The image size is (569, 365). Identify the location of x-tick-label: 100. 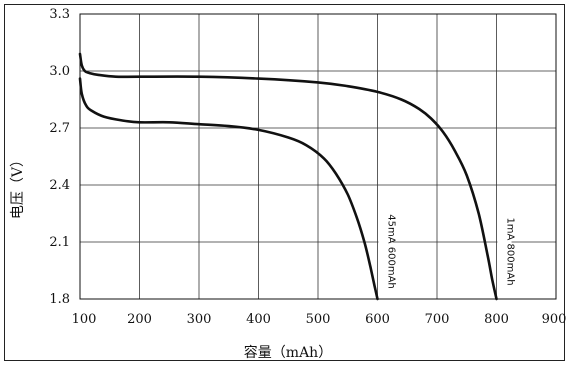
(84, 319).